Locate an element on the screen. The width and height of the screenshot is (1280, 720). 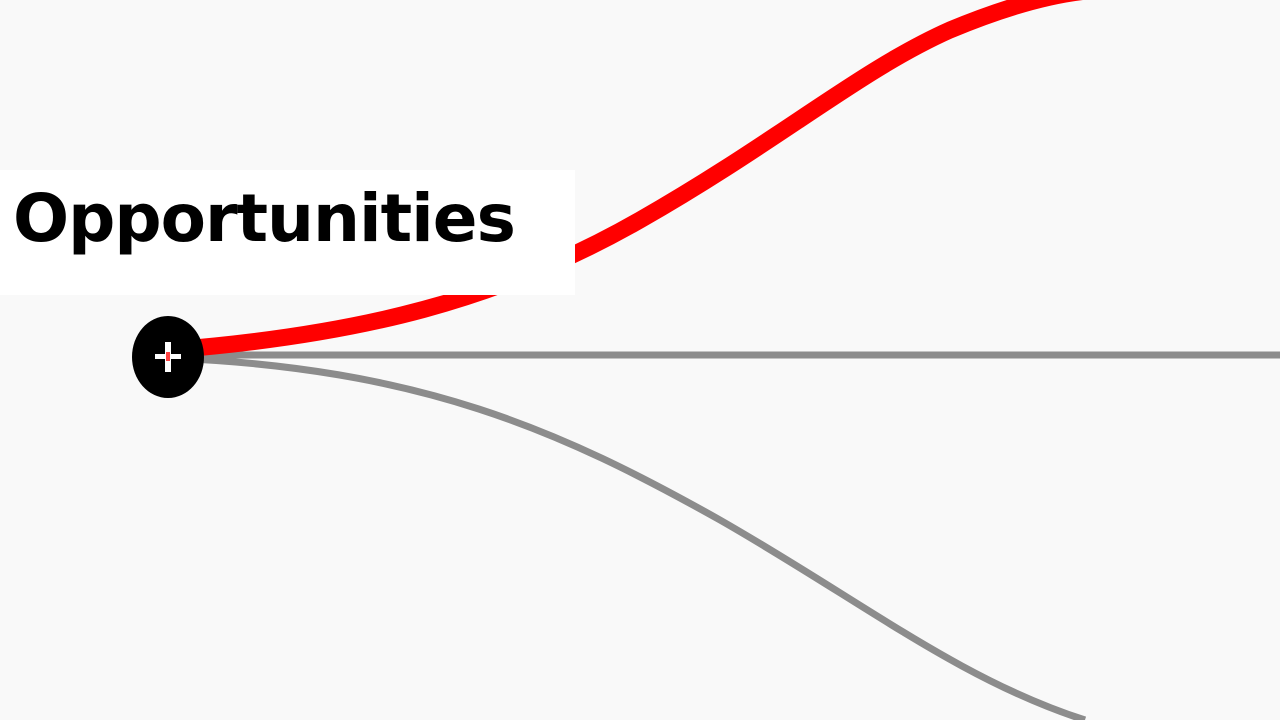
node-label: Opportunities is located at coordinates (264, 218).